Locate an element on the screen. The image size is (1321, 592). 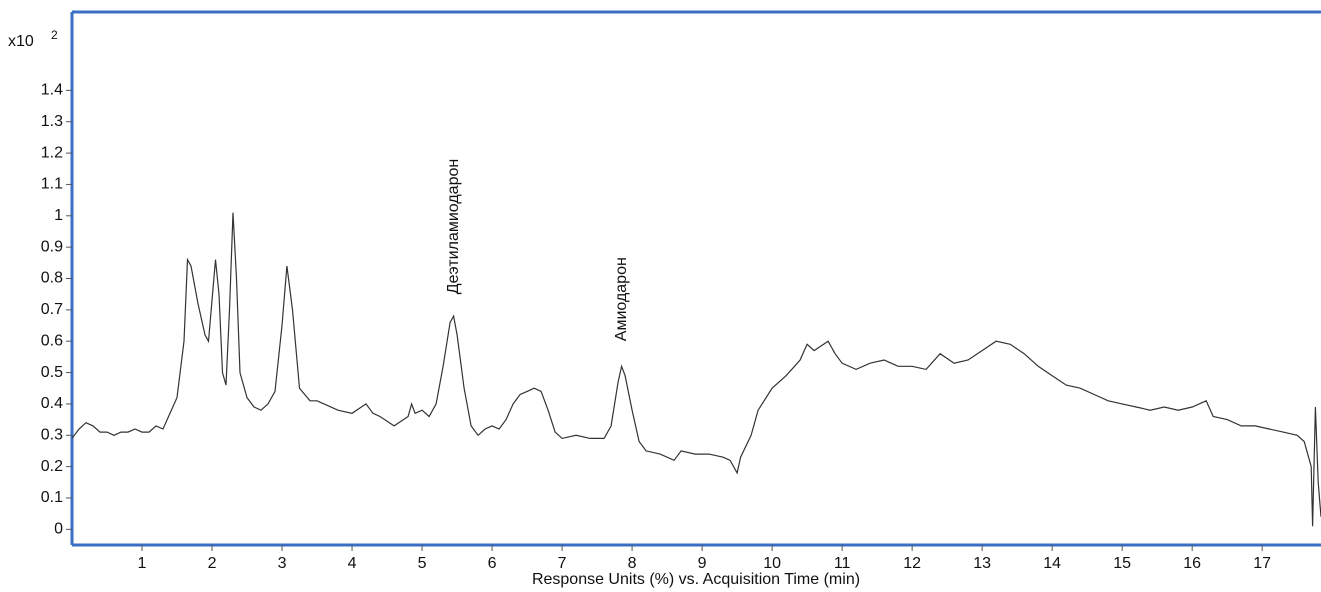
x-tick-label: 5 is located at coordinates (422, 563).